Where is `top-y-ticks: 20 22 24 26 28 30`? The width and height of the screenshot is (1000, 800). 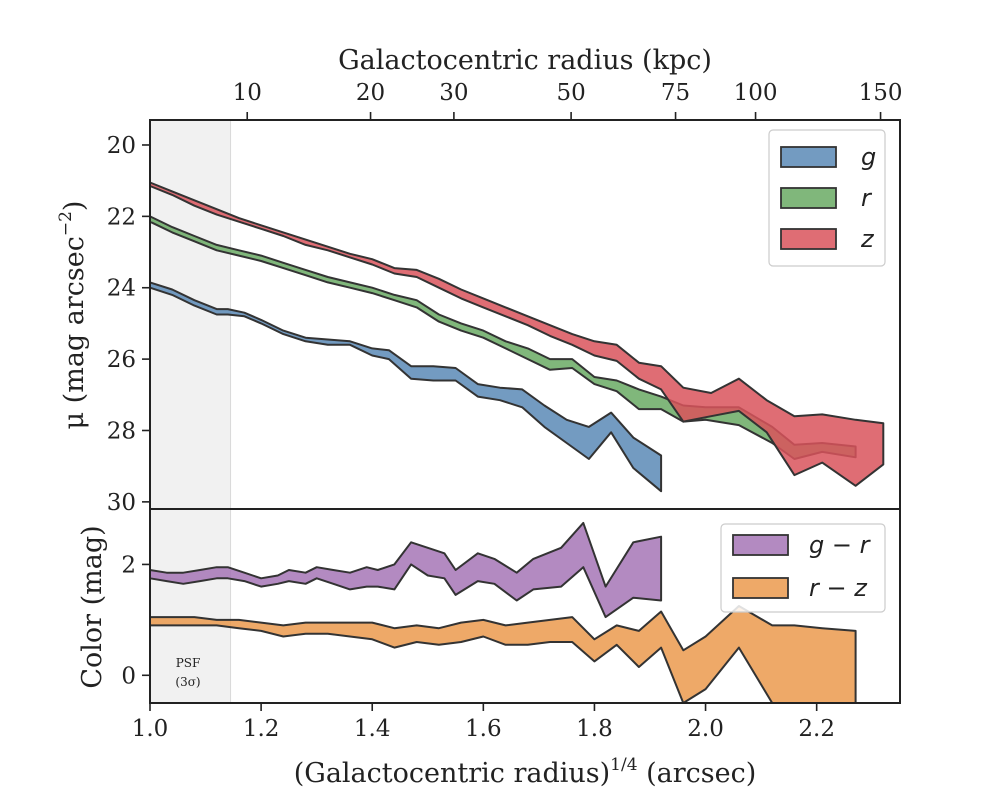
top-y-ticks: 20 22 24 26 28 30 is located at coordinates (128, 324).